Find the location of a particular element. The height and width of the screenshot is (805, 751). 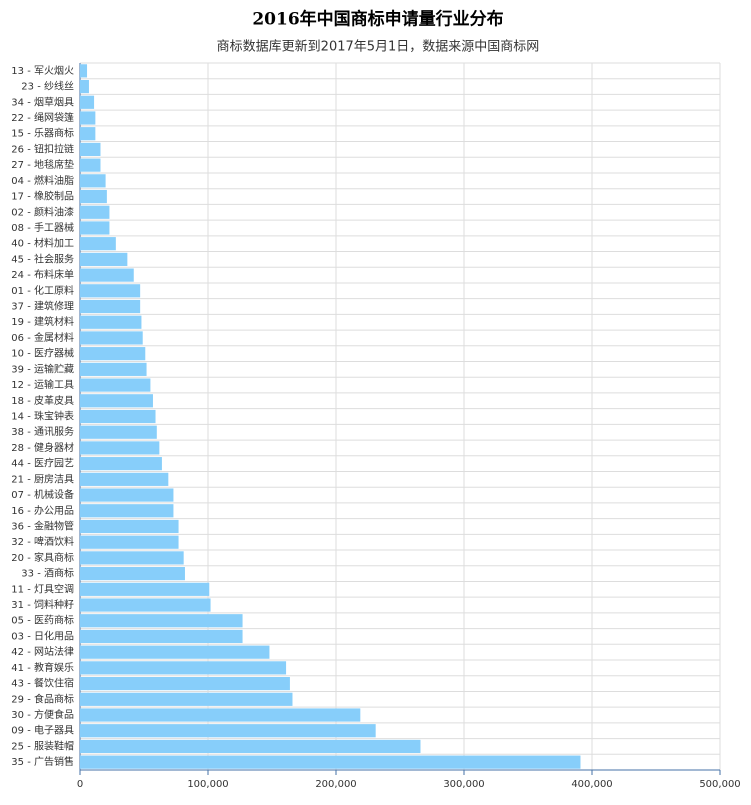

y-tick-label: 34 - 烟草烟具 is located at coordinates (42, 101).